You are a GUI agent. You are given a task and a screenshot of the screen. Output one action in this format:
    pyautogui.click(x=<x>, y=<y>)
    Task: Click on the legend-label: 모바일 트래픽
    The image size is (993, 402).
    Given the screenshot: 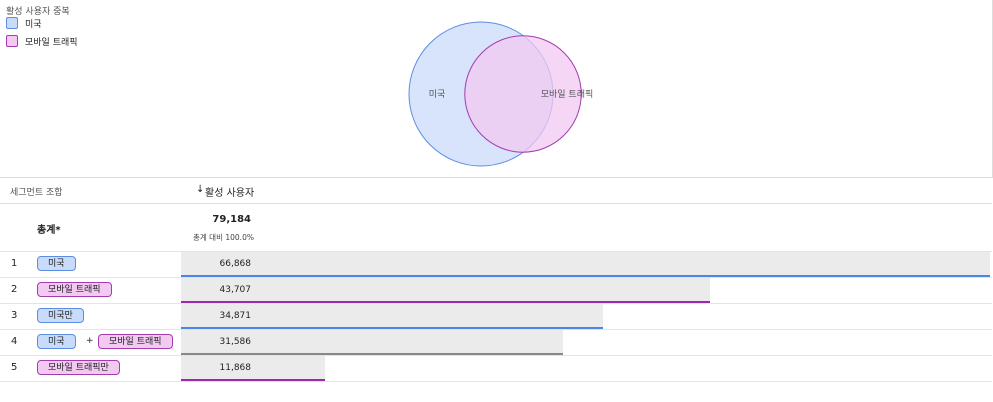 What is the action you would take?
    pyautogui.click(x=51, y=43)
    